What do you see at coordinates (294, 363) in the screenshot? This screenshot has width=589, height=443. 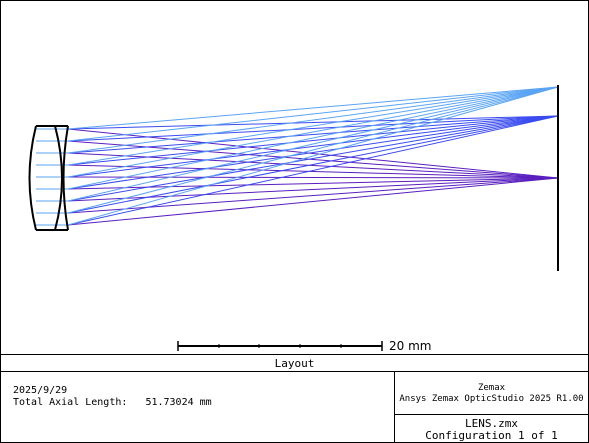 I see `plot-title: Layout` at bounding box center [294, 363].